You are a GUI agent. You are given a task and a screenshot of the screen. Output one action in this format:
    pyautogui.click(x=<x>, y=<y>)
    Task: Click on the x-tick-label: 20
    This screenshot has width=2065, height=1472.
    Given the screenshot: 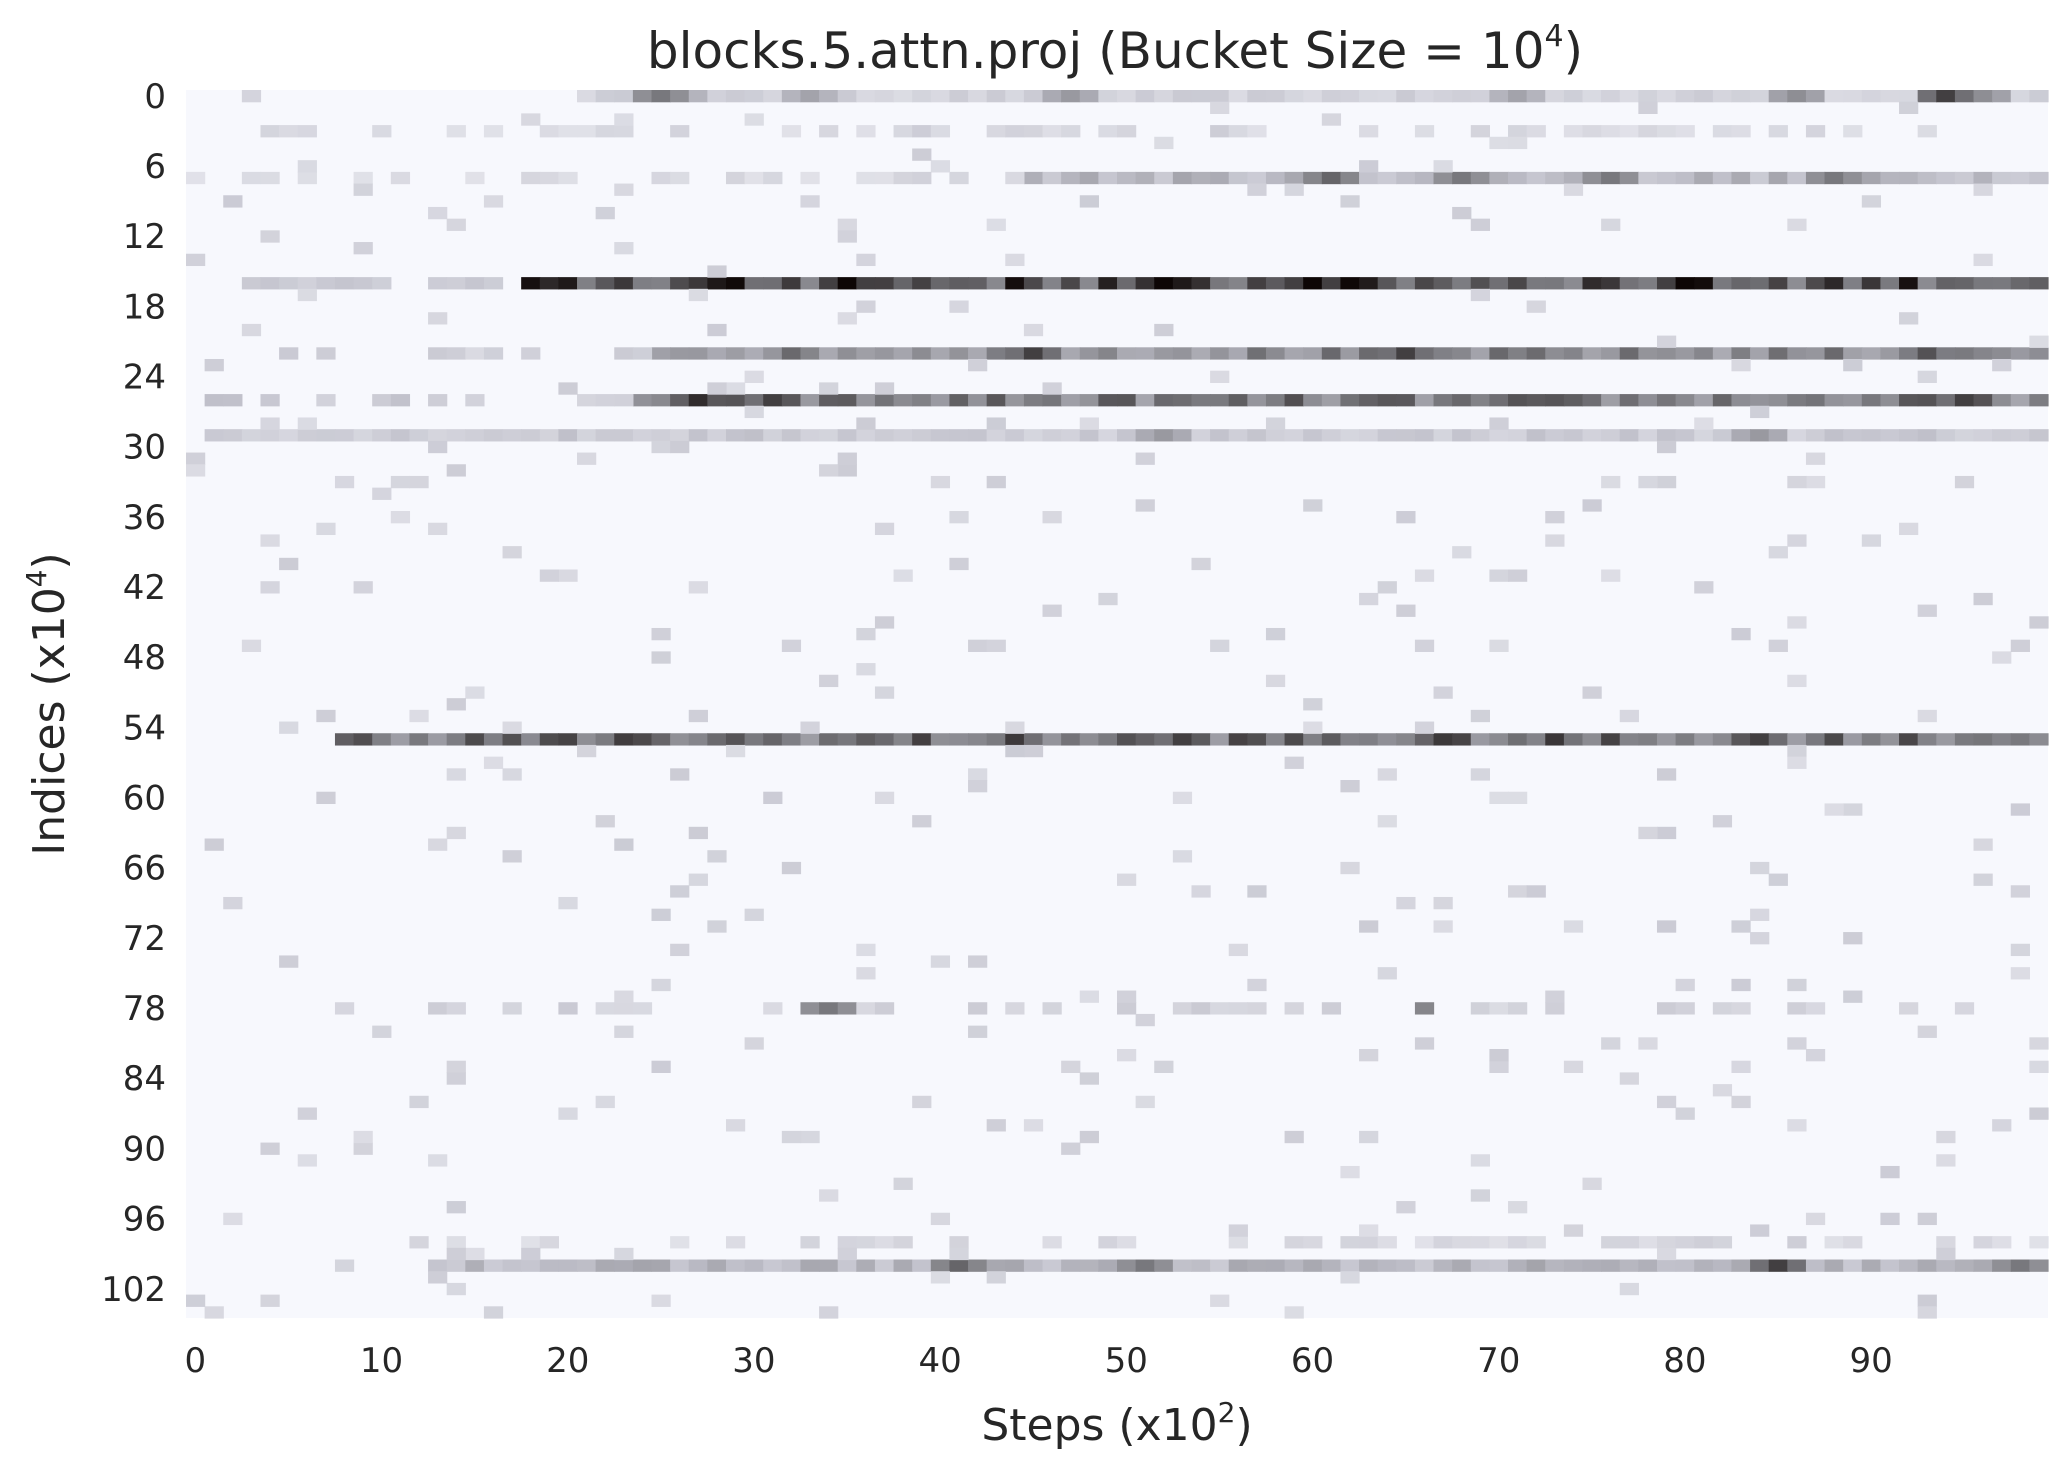 What is the action you would take?
    pyautogui.click(x=567, y=1361)
    